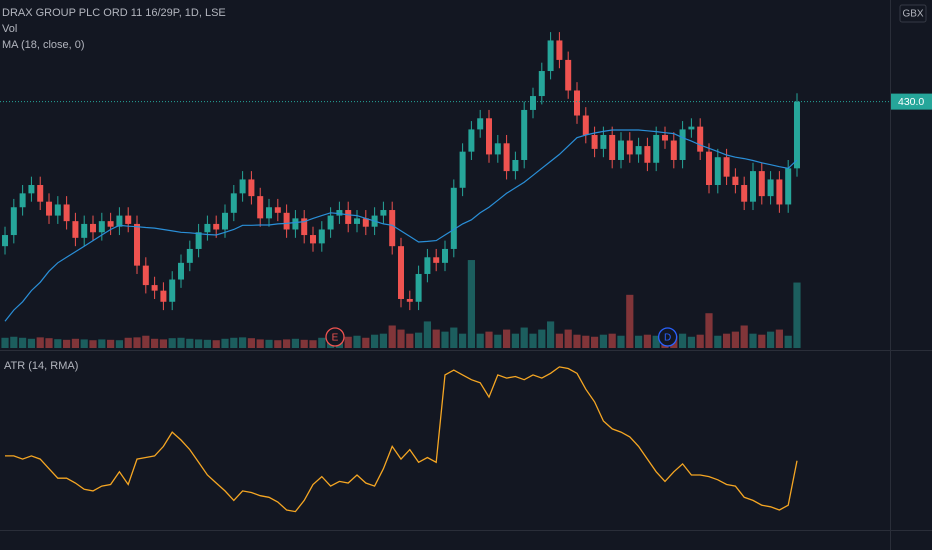 This screenshot has width=932, height=550. I want to click on atr-legend: ATR (14, RMA), so click(41, 366).